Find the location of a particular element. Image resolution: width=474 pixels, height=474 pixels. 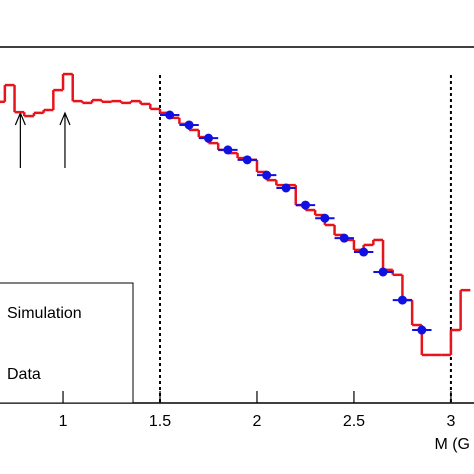

legend-box is located at coordinates (67, 343).